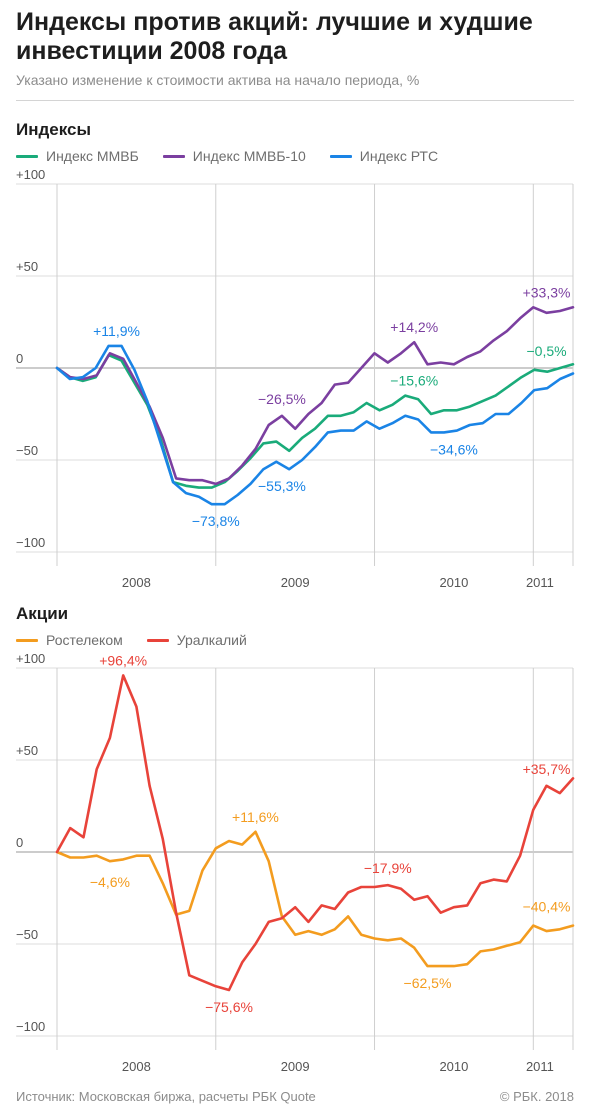 The width and height of the screenshot is (590, 1115). I want to click on indices-data-label: −55,3%, so click(282, 486).